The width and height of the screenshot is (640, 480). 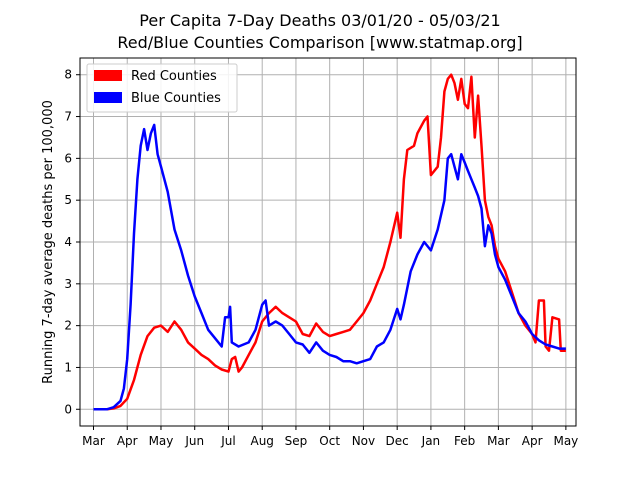 I want to click on x-tick-label: Jan, so click(x=431, y=441).